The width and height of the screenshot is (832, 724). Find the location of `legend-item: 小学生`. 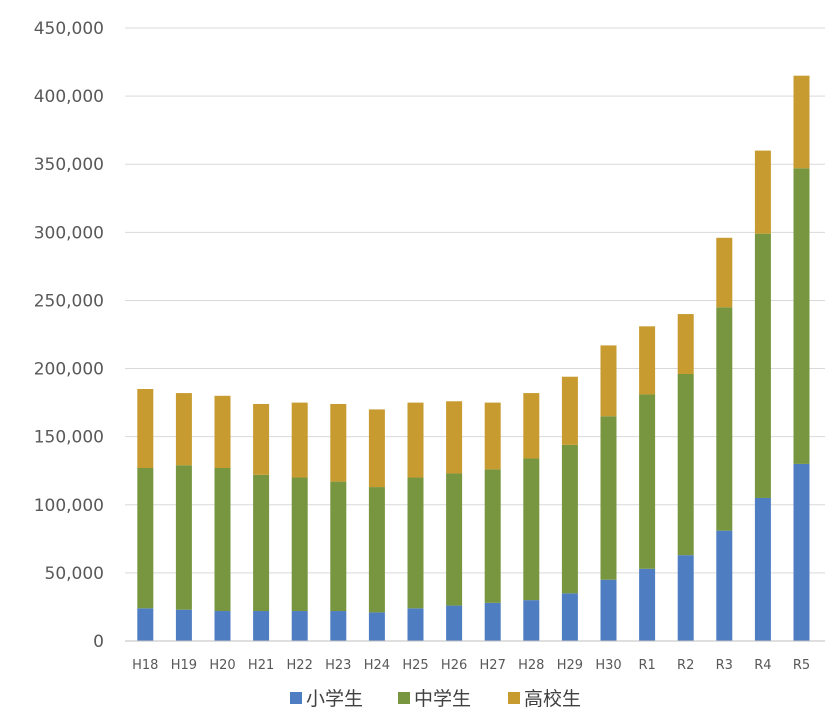

legend-item: 小学生 is located at coordinates (326, 699).